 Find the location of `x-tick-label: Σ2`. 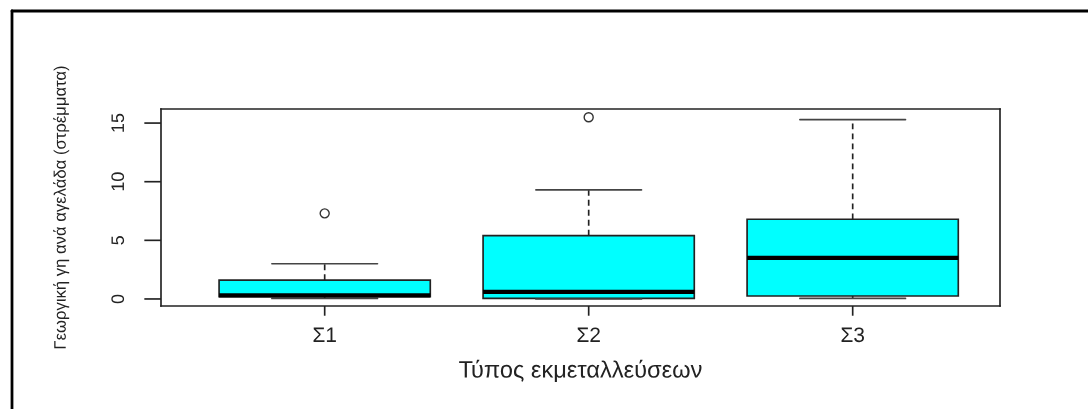

x-tick-label: Σ2 is located at coordinates (588, 334).